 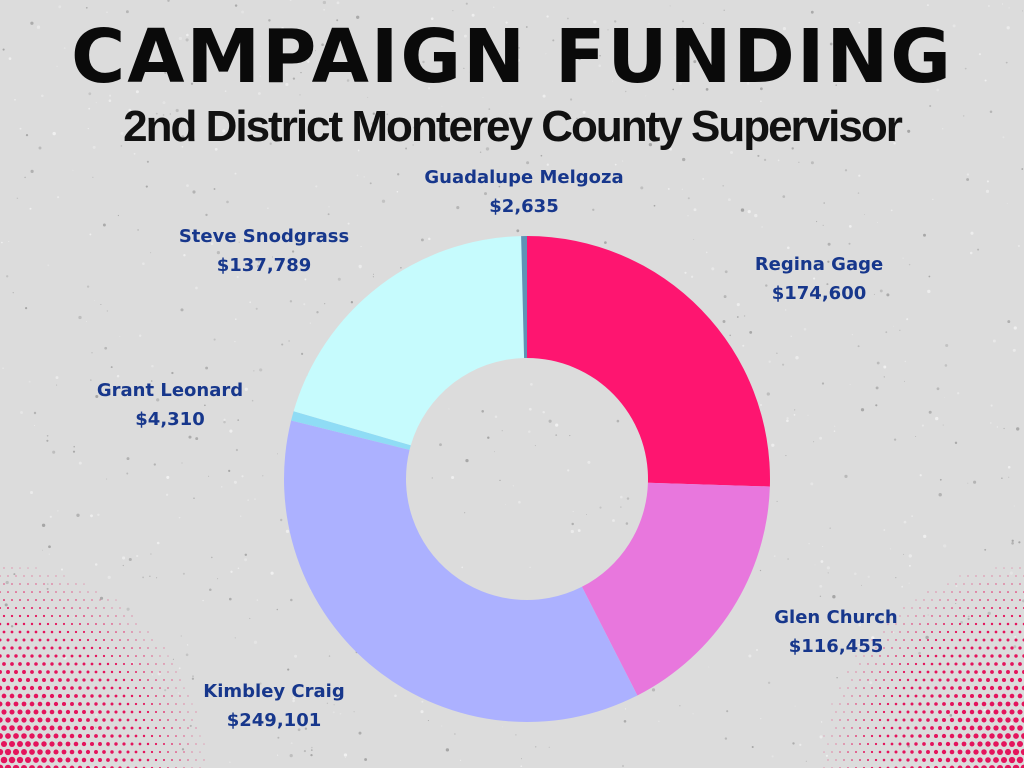 I want to click on donut-slice-kimbley-craig, so click(x=461, y=571).